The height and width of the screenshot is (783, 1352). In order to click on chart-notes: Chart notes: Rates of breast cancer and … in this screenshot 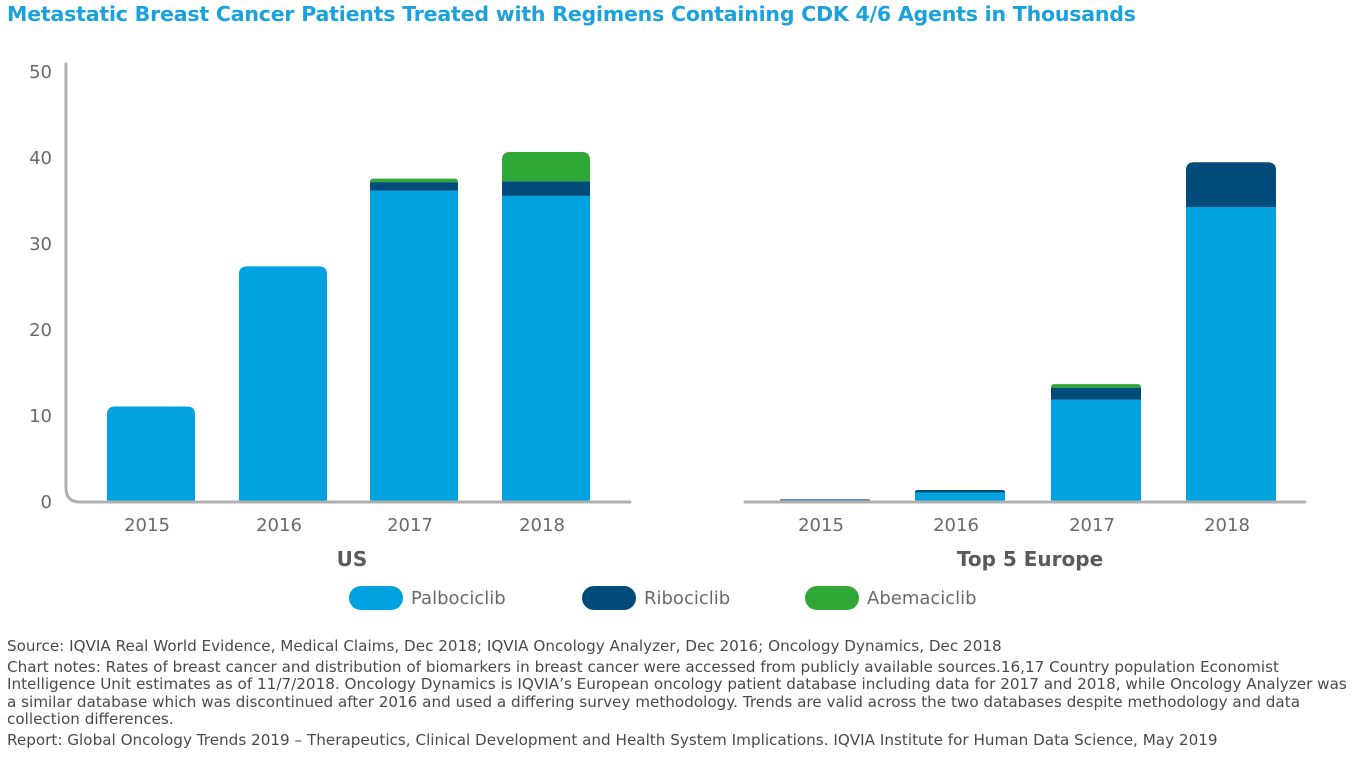, I will do `click(677, 692)`.